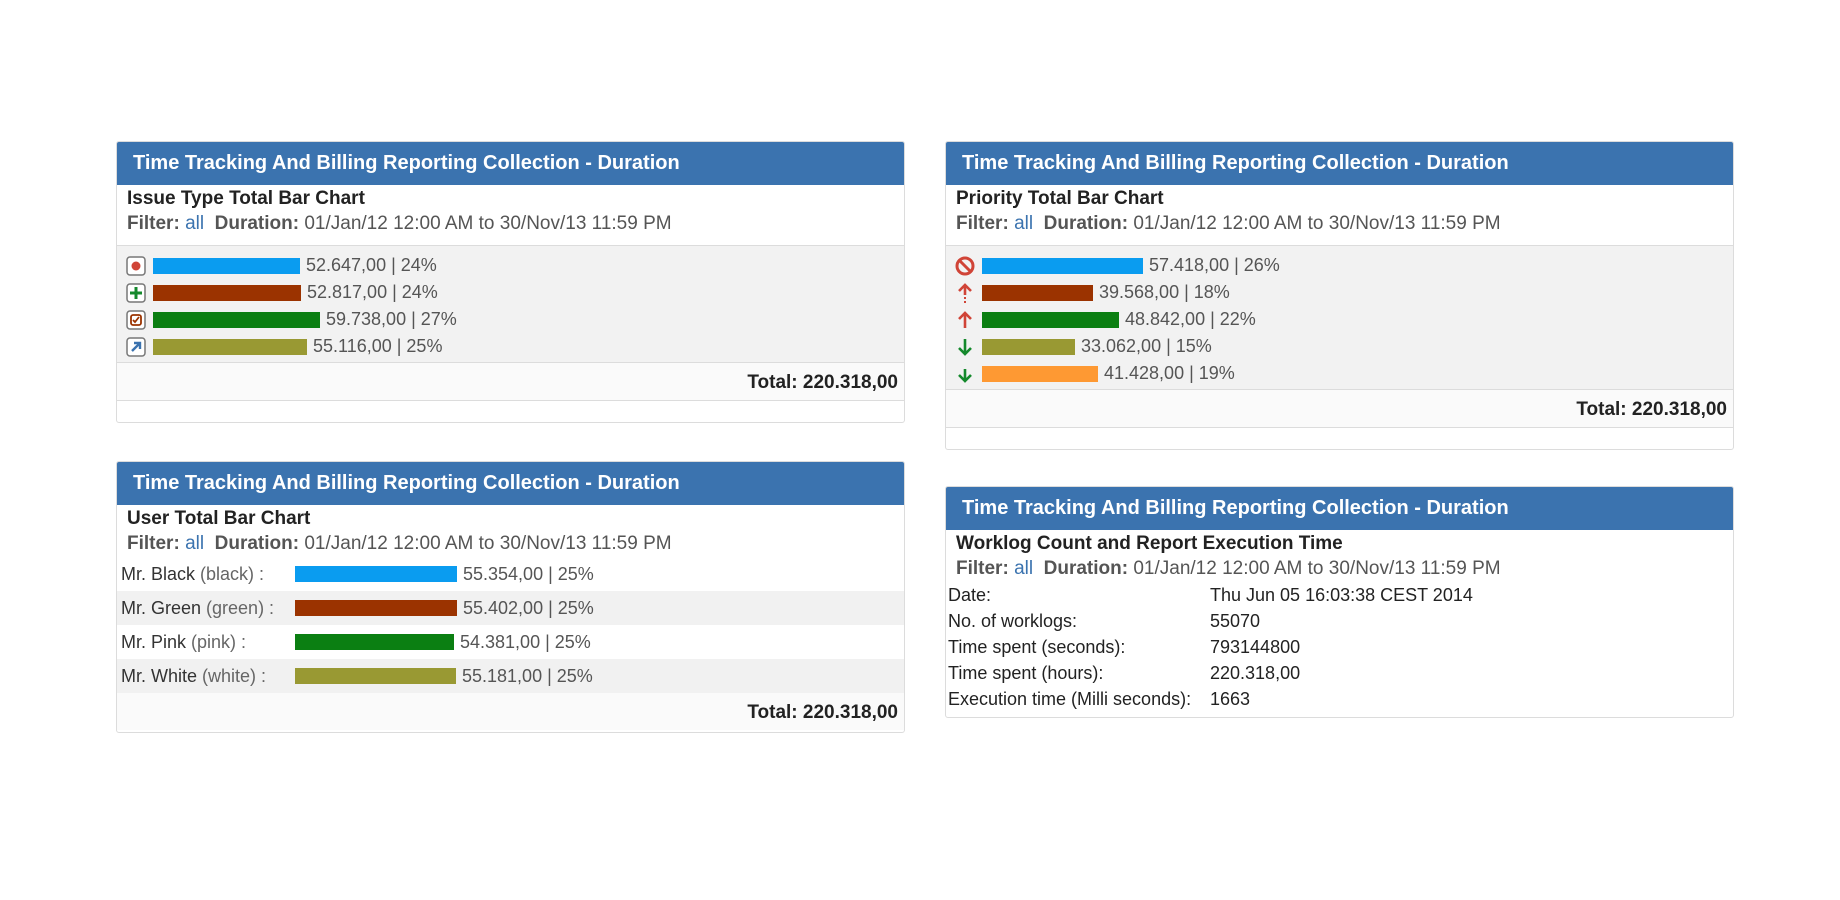  Describe the element at coordinates (965, 320) in the screenshot. I see `major-icon` at that location.